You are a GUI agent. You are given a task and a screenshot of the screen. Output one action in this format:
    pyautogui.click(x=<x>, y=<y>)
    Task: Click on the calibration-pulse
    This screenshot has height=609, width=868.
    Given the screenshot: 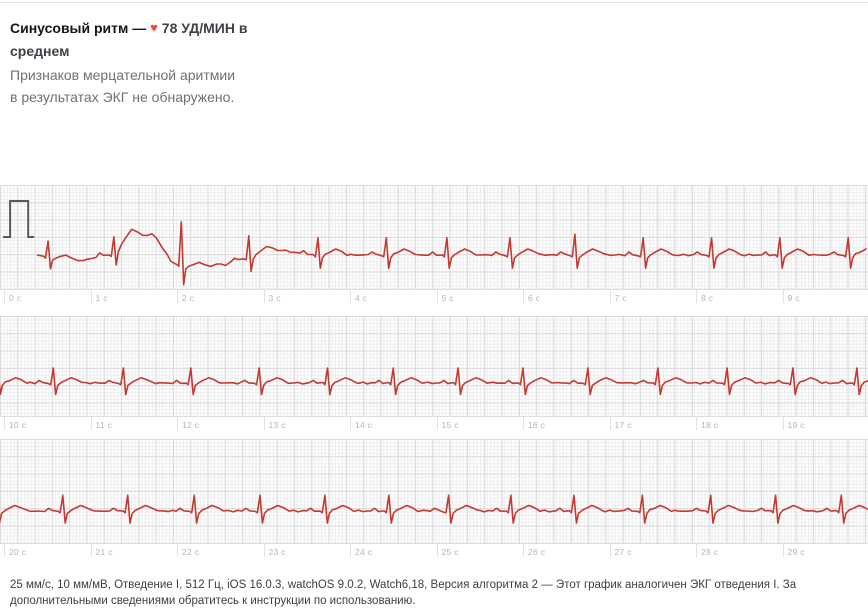 What is the action you would take?
    pyautogui.click(x=19, y=219)
    